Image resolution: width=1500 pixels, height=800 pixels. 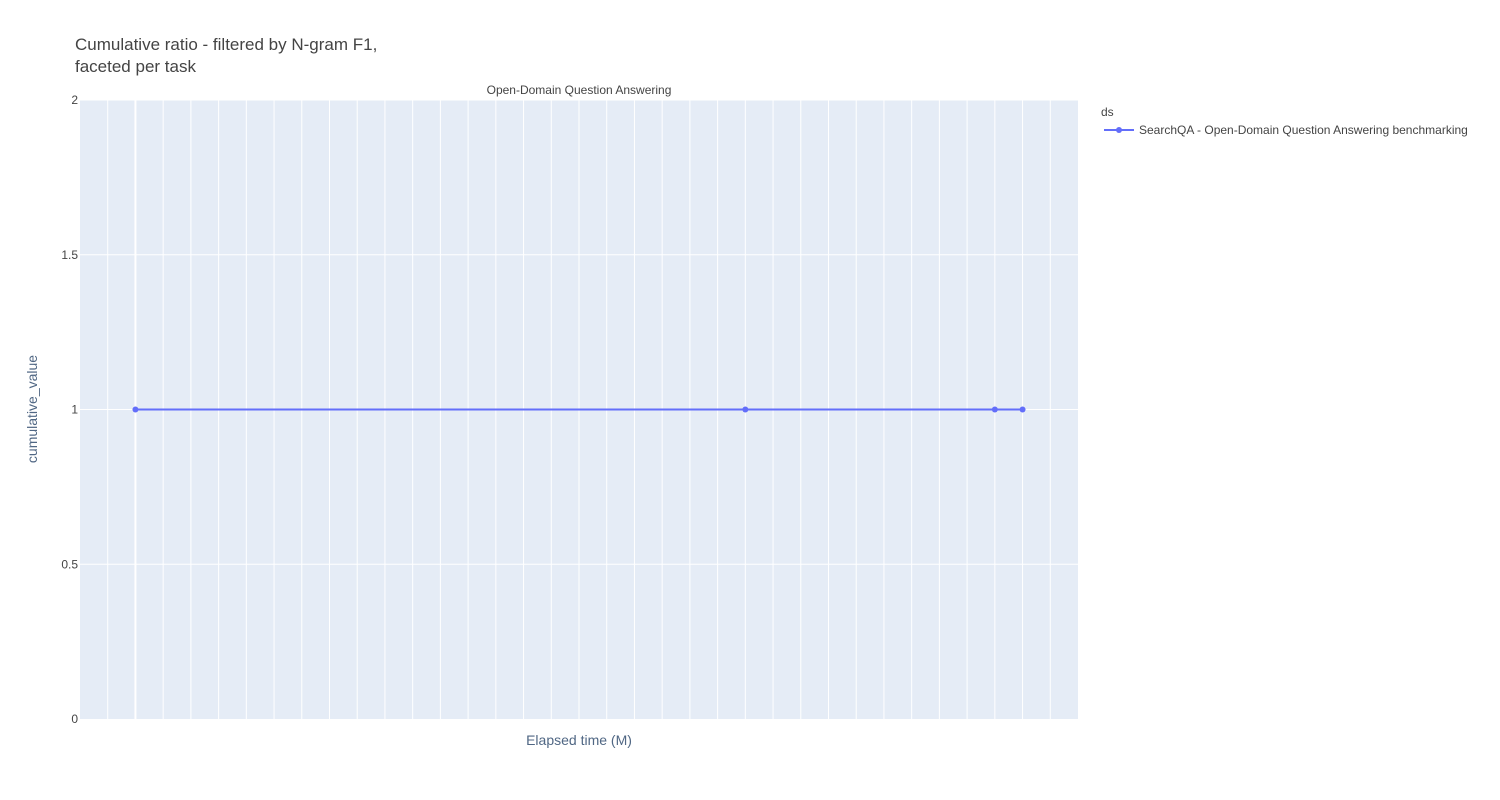 What do you see at coordinates (74, 100) in the screenshot?
I see `y-tick-label: 2` at bounding box center [74, 100].